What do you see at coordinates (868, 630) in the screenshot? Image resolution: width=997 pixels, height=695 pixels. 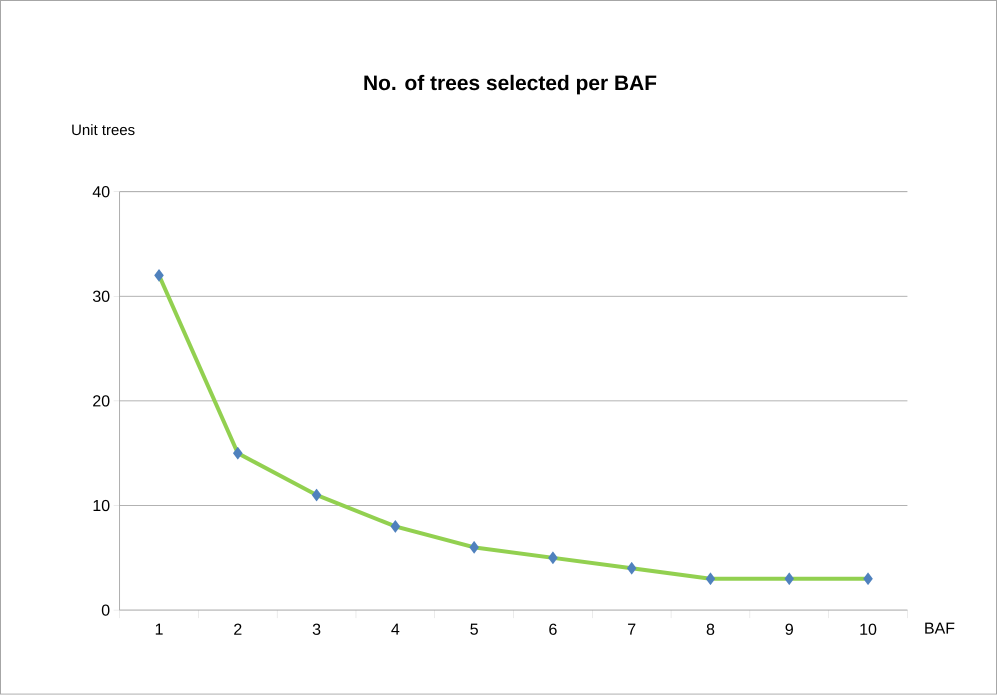 I see `x-tick-label: 10` at bounding box center [868, 630].